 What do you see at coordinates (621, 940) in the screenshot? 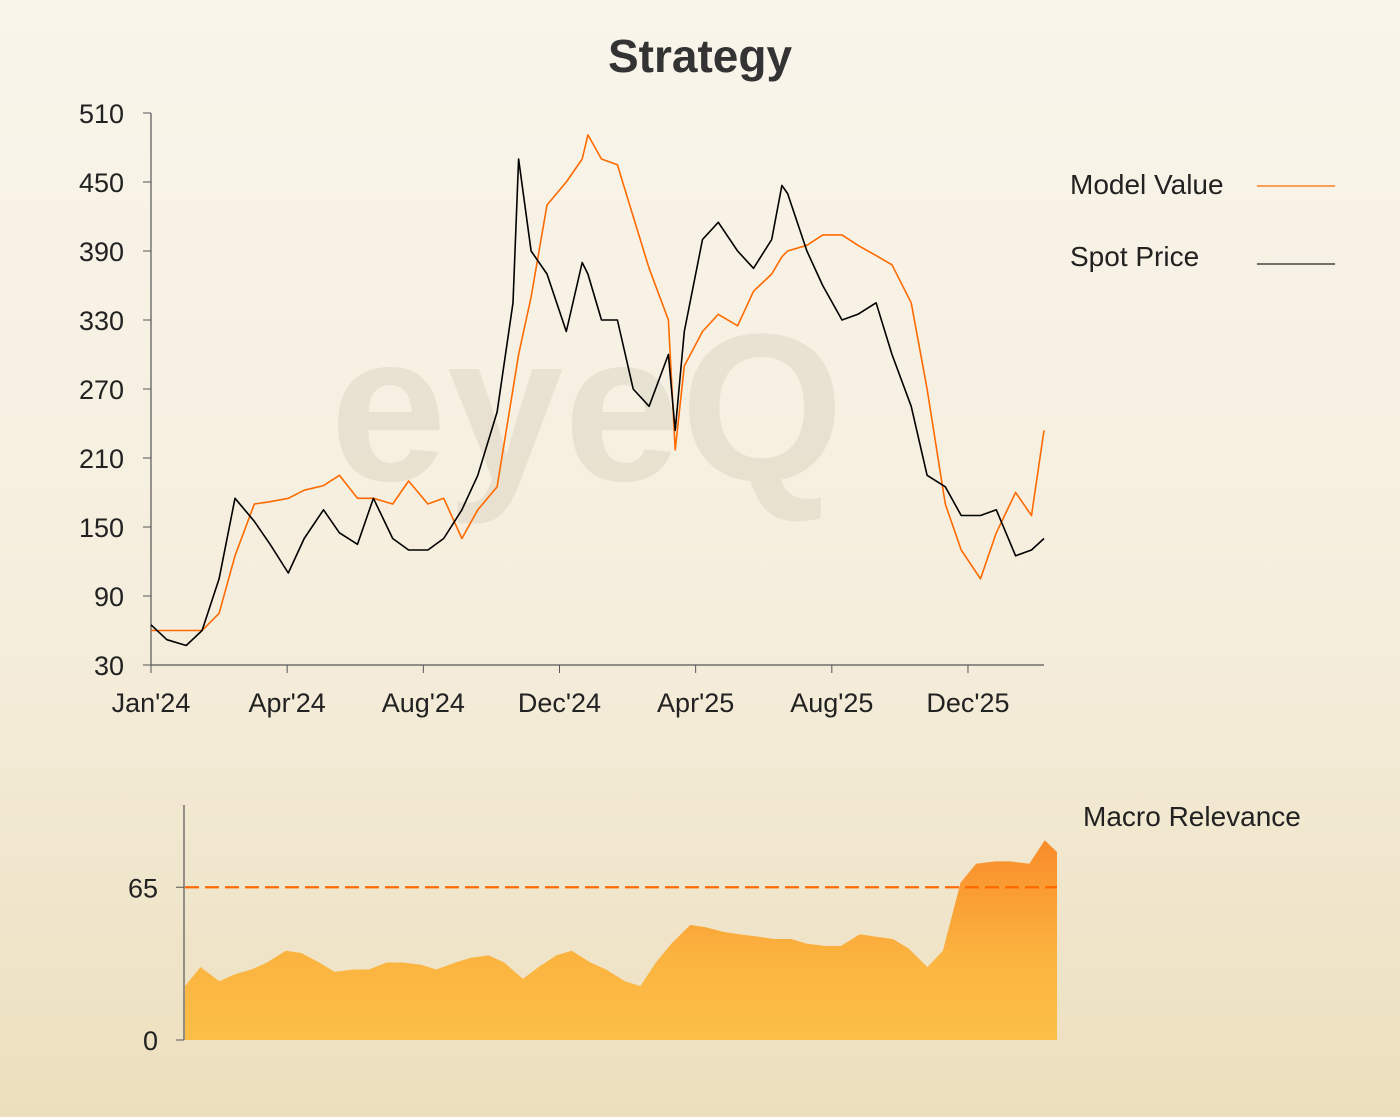
I see `macro-relevance-area` at bounding box center [621, 940].